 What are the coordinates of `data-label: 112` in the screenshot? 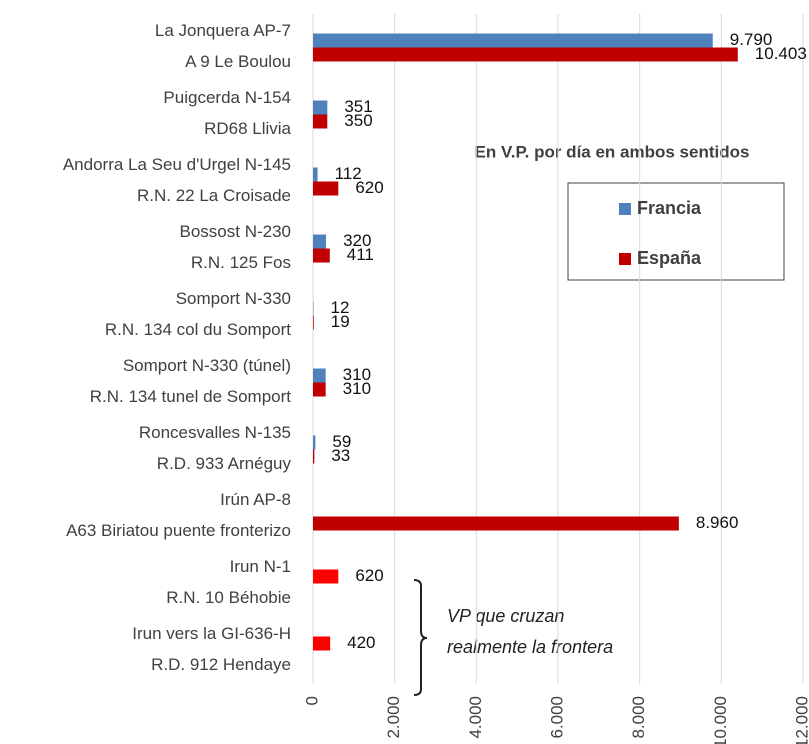 It's located at (348, 173).